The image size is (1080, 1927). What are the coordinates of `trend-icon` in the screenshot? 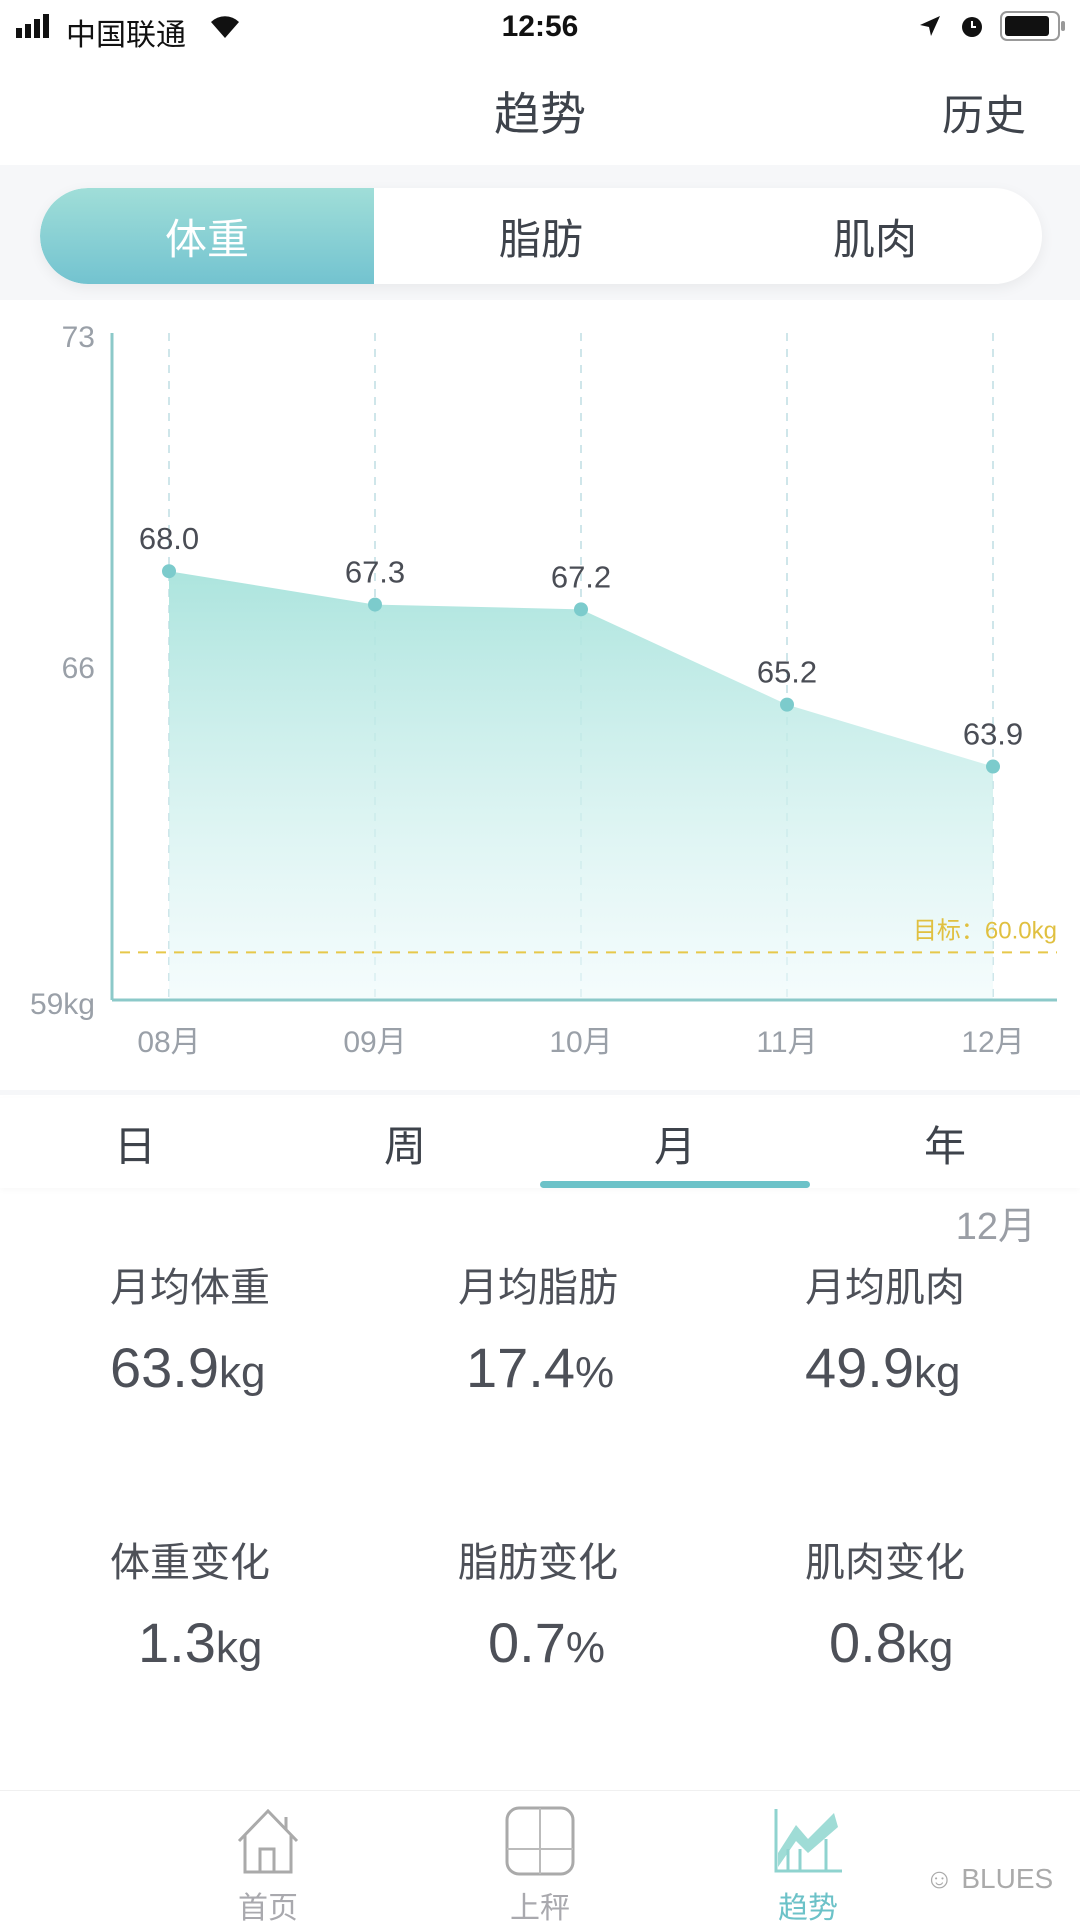 It's located at (808, 1841).